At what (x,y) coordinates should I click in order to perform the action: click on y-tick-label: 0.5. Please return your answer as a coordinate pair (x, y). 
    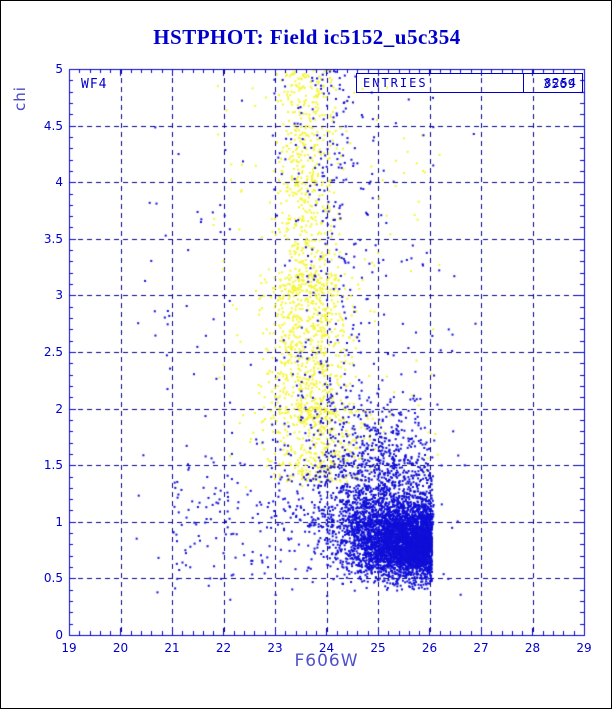
    Looking at the image, I should click on (53, 578).